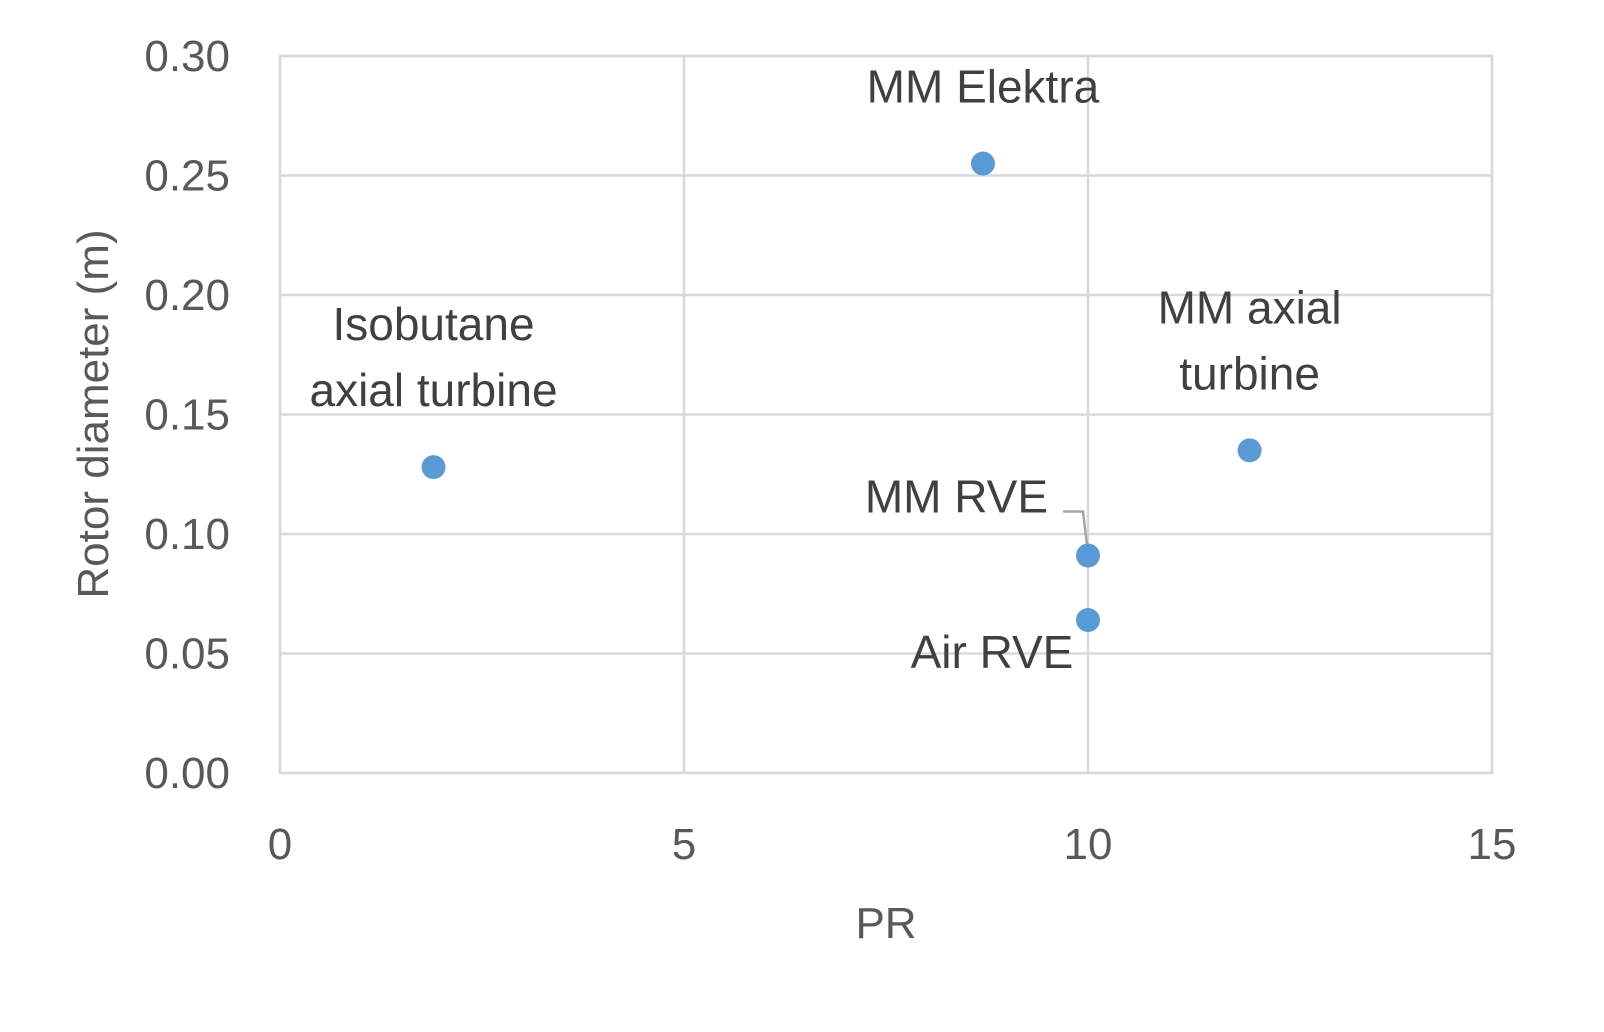 The height and width of the screenshot is (1032, 1604). I want to click on label-air-rve: Air RVE, so click(992, 652).